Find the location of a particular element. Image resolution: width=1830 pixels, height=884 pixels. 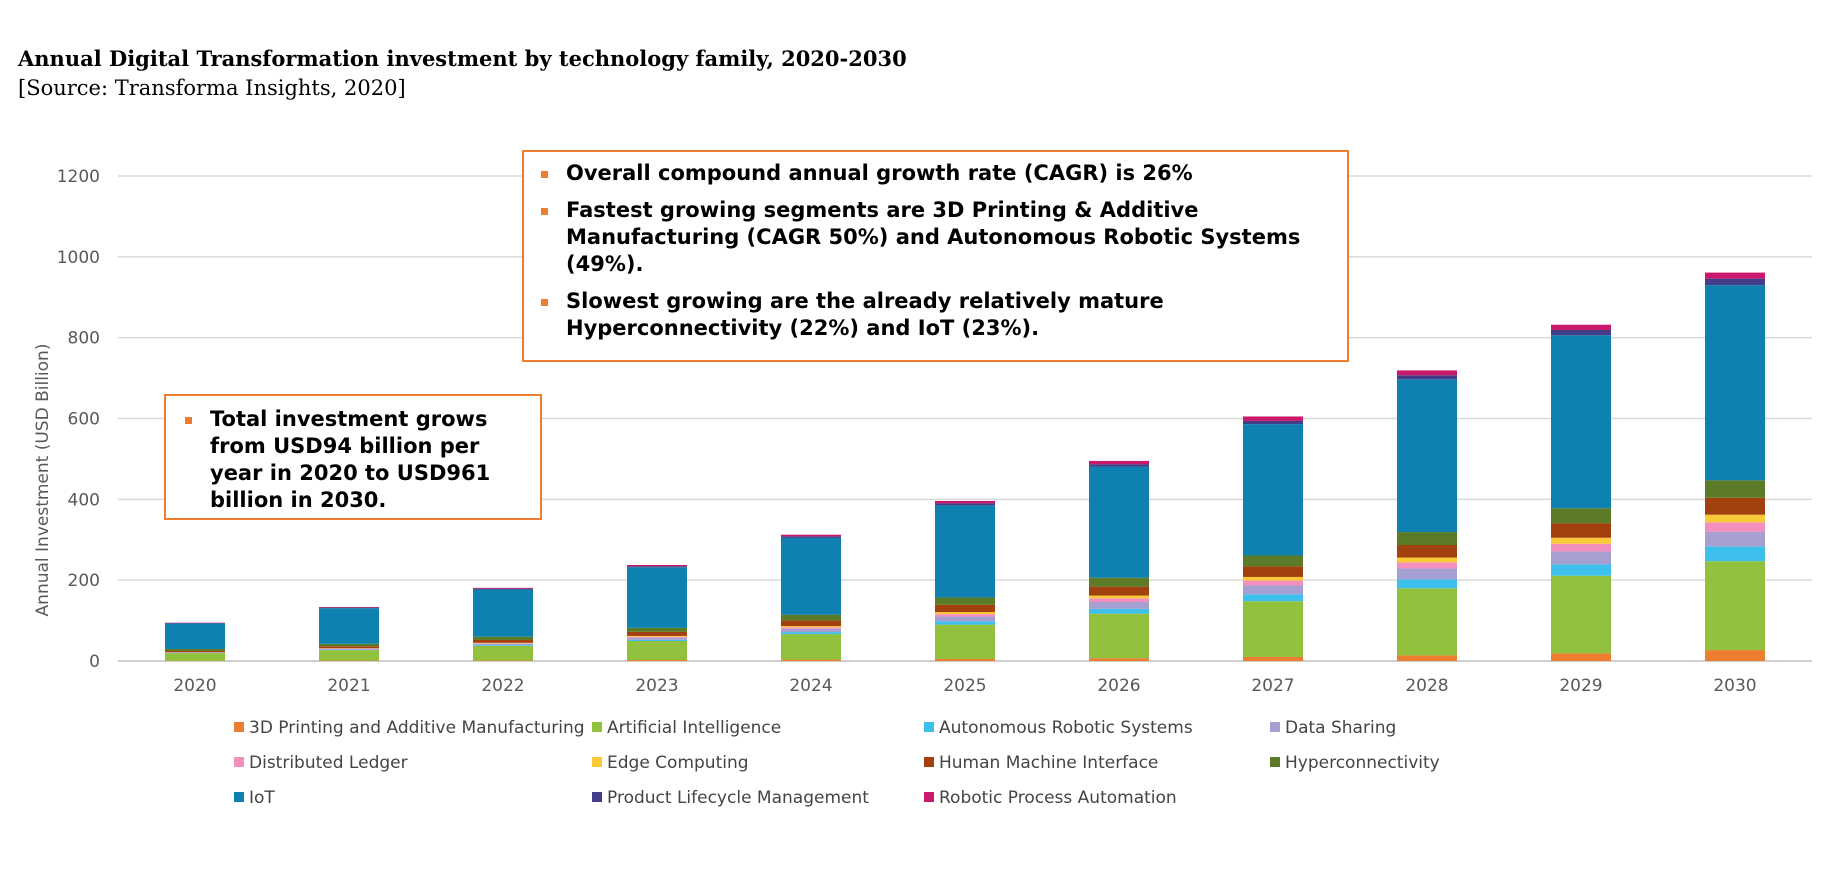

x-tick-label: 2029 is located at coordinates (1580, 686).